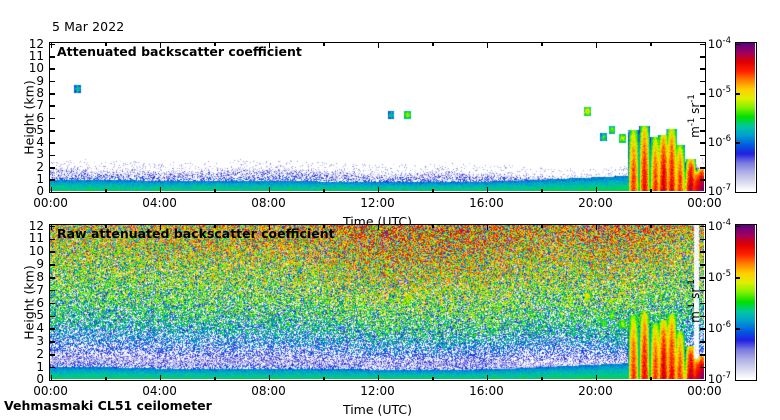  What do you see at coordinates (486, 203) in the screenshot?
I see `x-tick-label: 16:00` at bounding box center [486, 203].